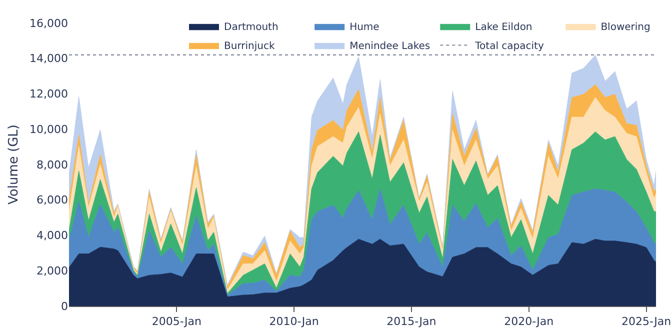  Describe the element at coordinates (411, 321) in the screenshot. I see `x-tick-label: 2015-Jan` at that location.